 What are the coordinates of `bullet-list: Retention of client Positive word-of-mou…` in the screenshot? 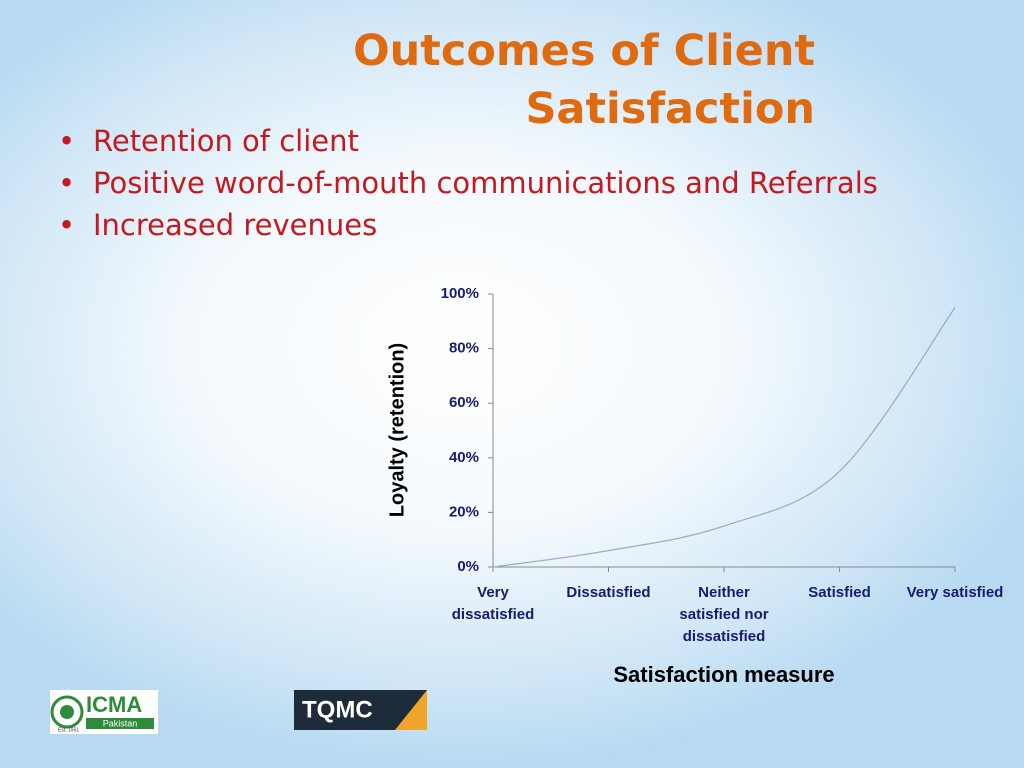 It's located at (468, 183).